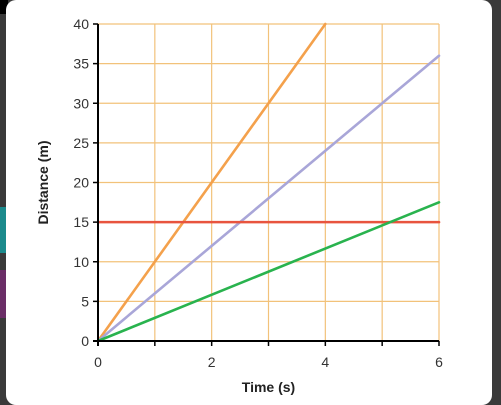 This screenshot has height=405, width=501. Describe the element at coordinates (98, 362) in the screenshot. I see `x-tick-label: 0` at that location.